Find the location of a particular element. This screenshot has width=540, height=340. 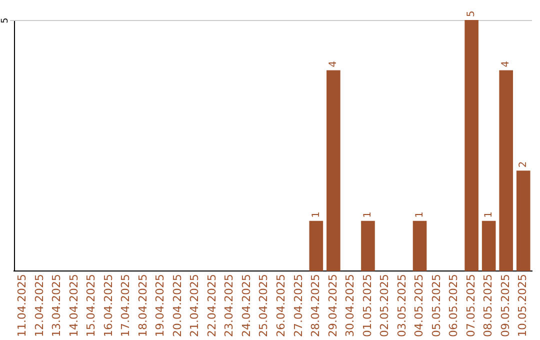

x-tick-label: 29.04.2025 is located at coordinates (333, 306).